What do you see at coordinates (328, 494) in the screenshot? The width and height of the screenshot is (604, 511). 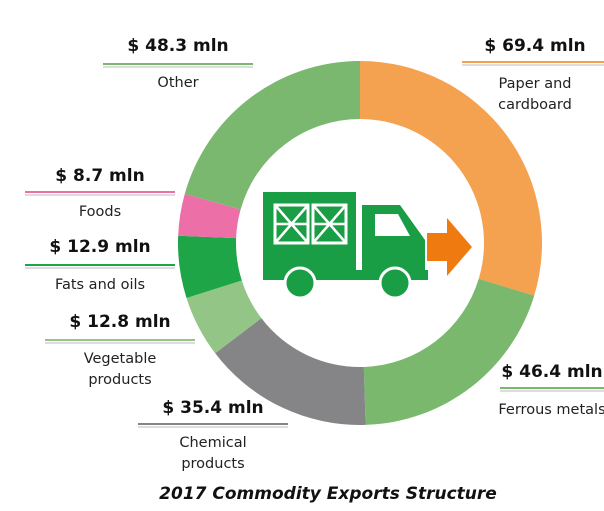 I see `chart-title: 2017 Commodity Exports Structure` at bounding box center [328, 494].